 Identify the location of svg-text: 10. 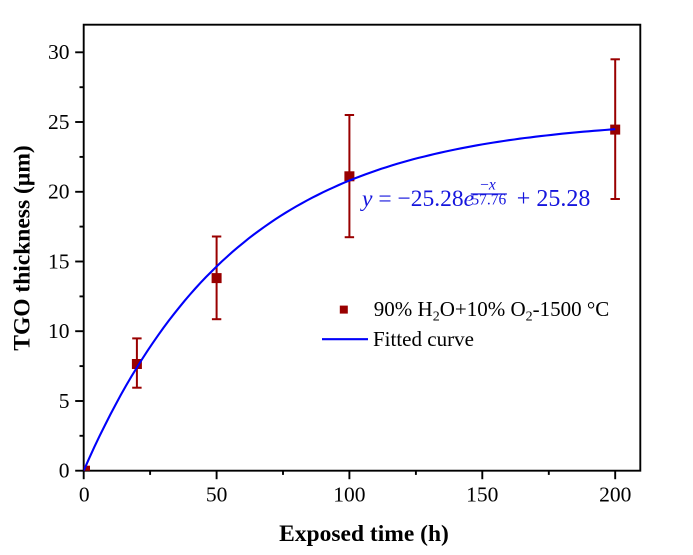
(59, 331).